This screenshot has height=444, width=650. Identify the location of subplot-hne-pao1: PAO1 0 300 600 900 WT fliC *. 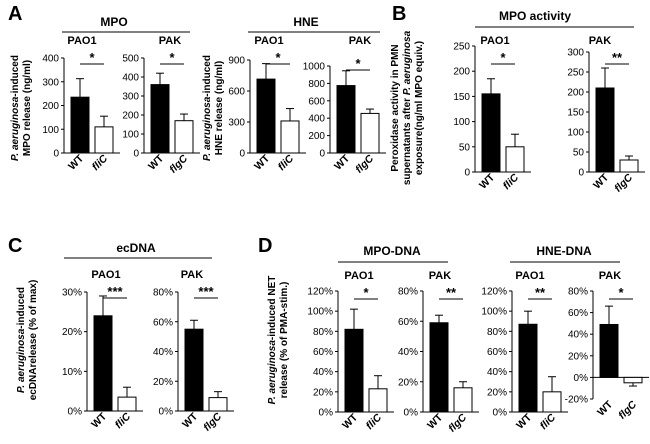
(267, 104).